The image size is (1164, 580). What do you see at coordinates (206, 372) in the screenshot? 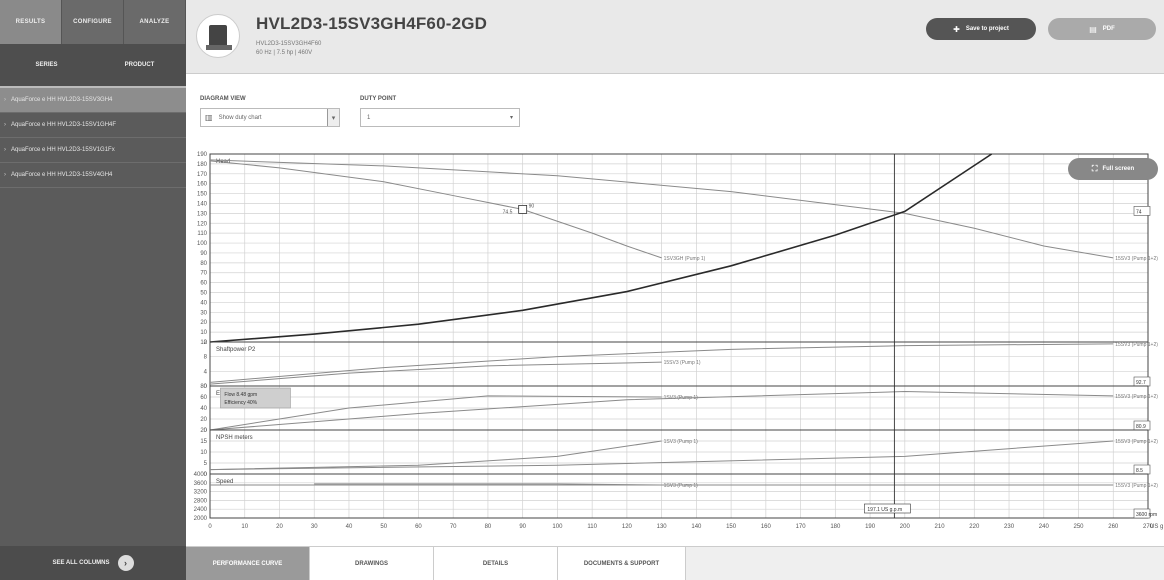
I see `y-tick-label: 4` at bounding box center [206, 372].